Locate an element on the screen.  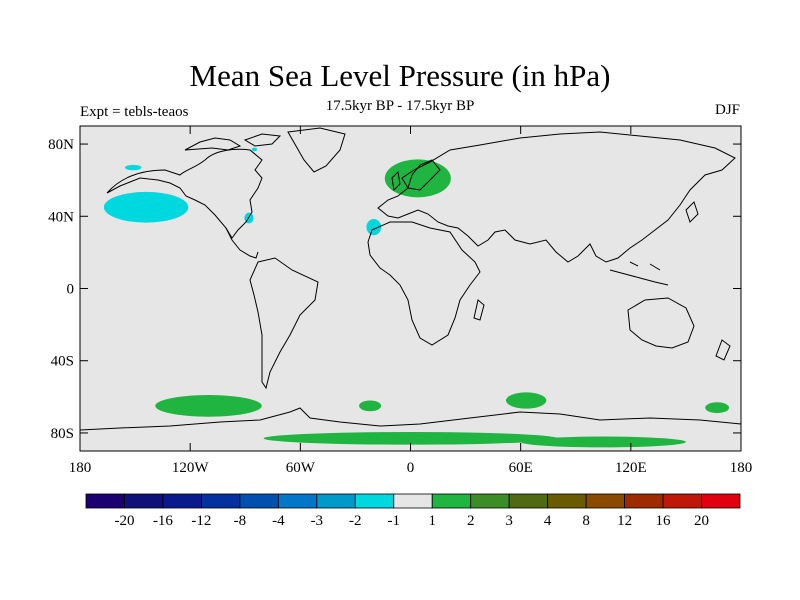
colorbar is located at coordinates (413, 501).